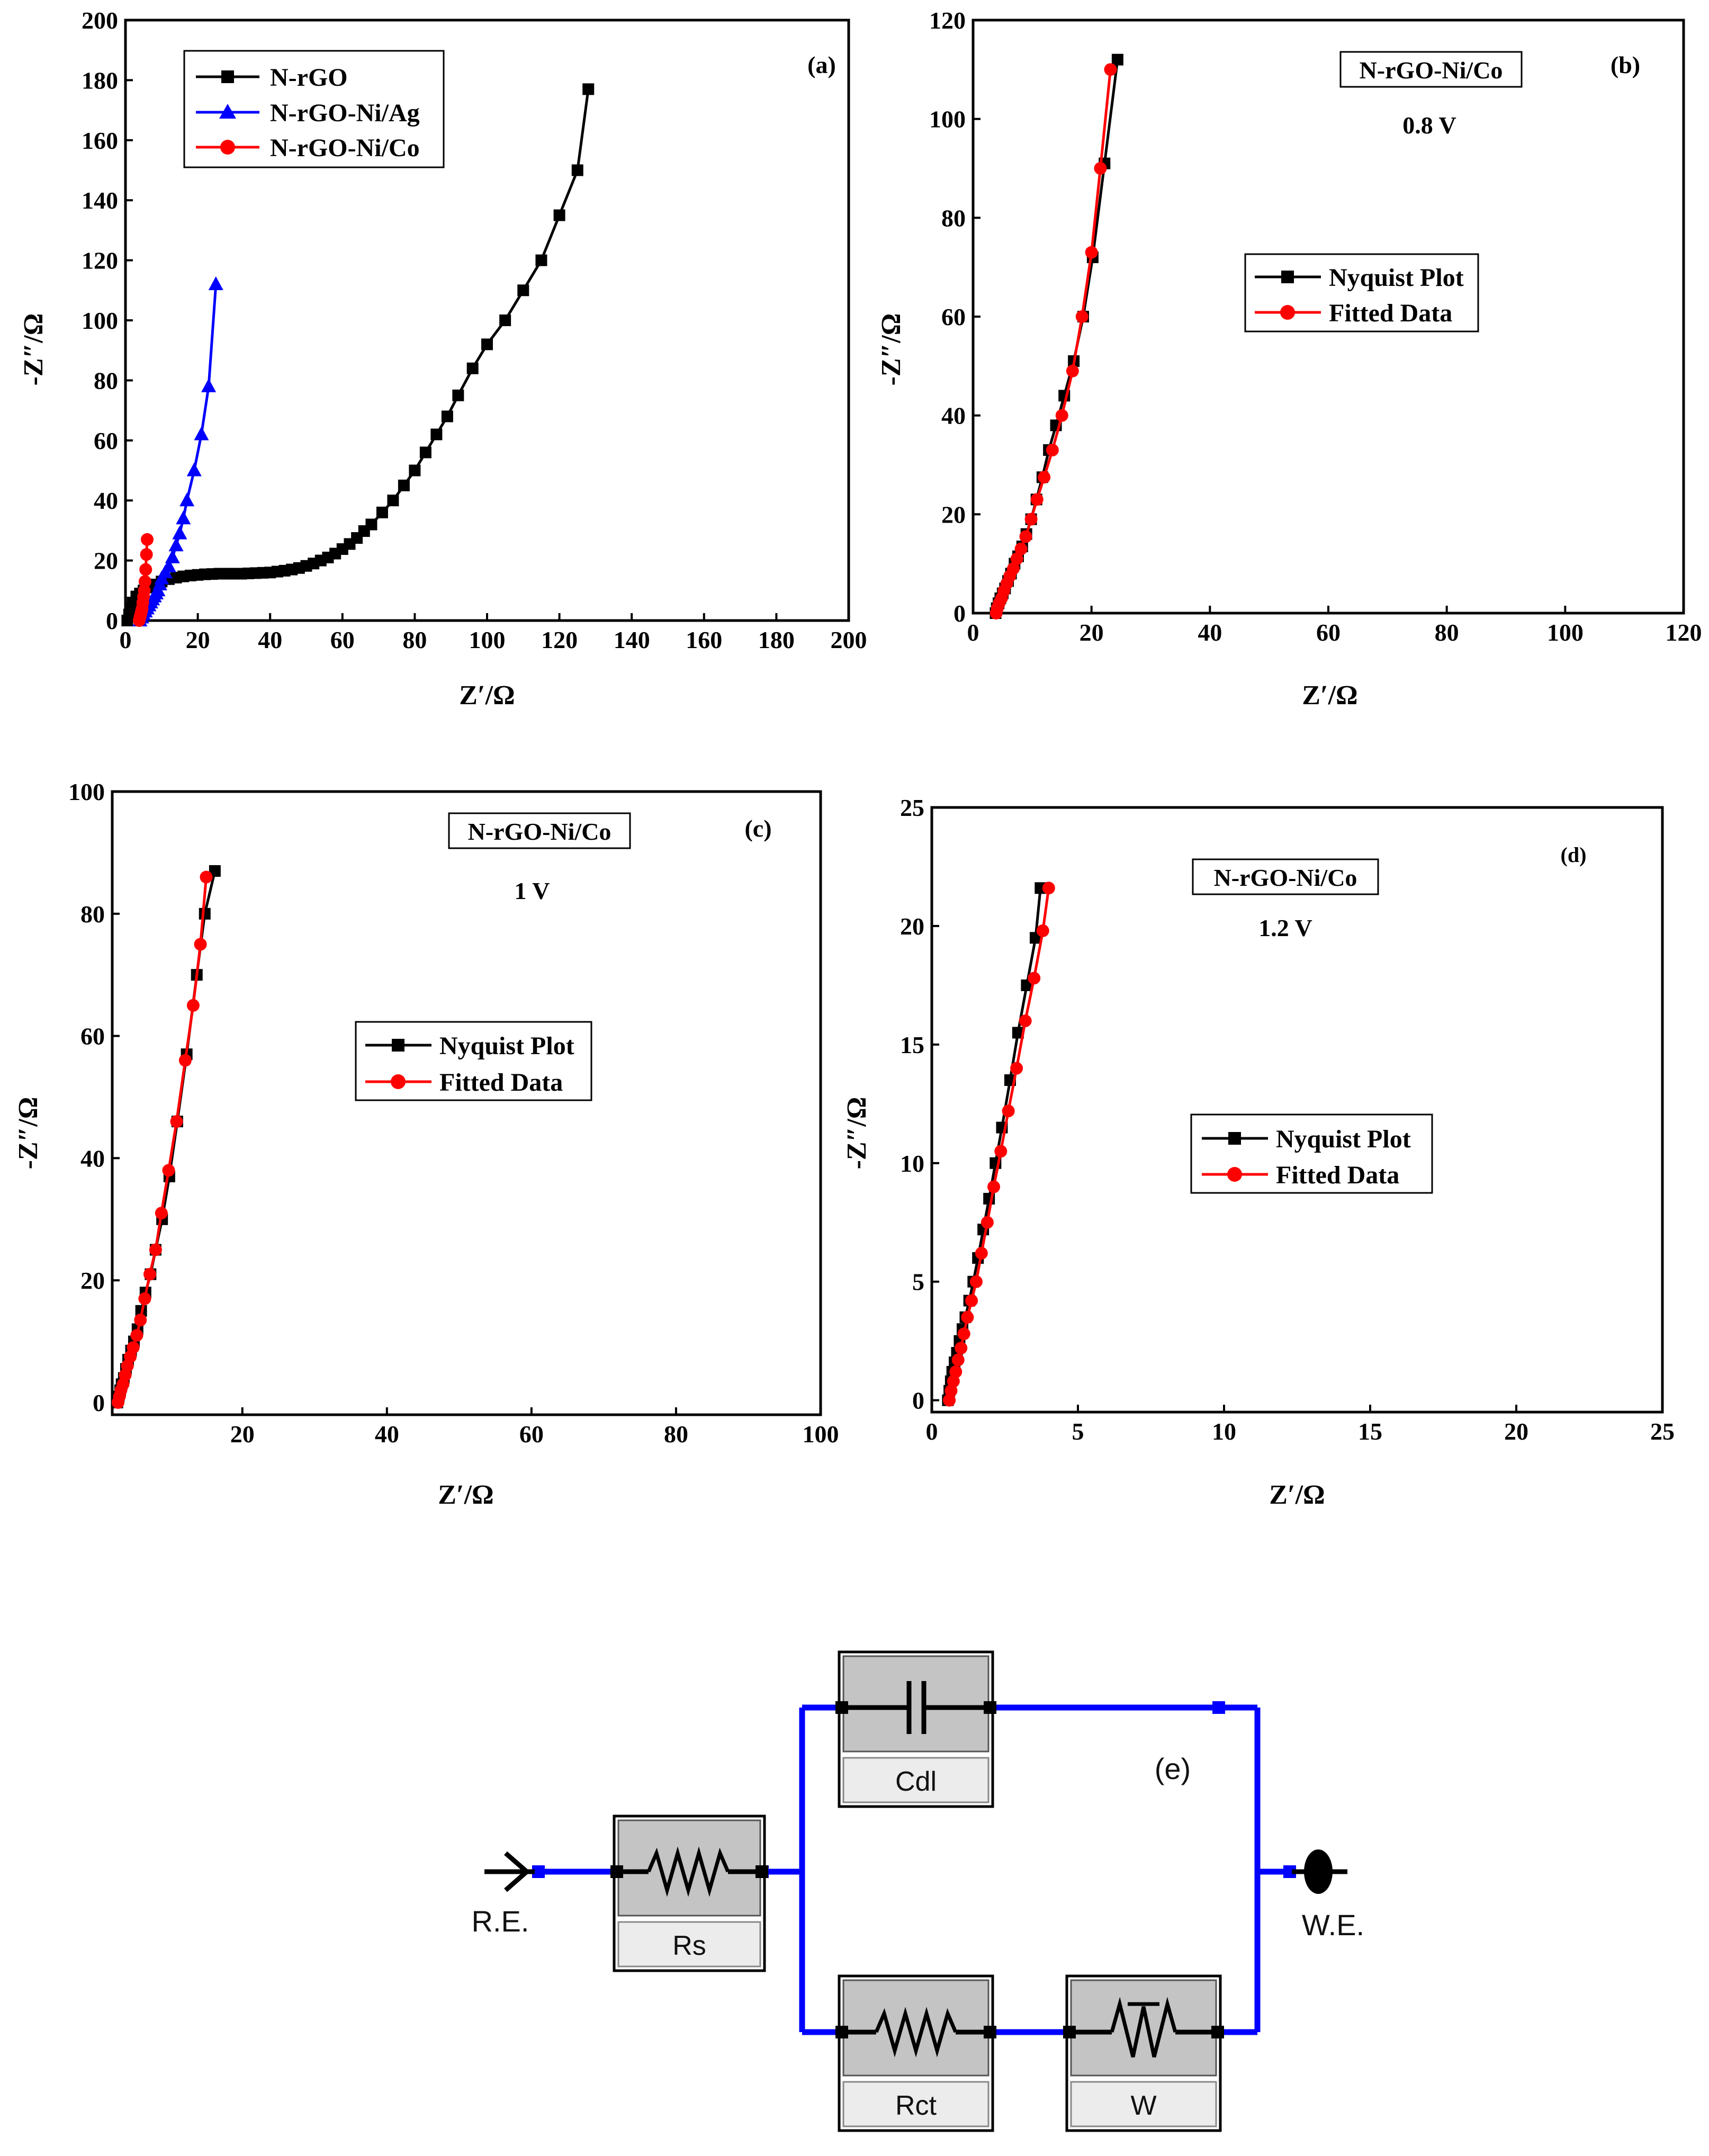 Image resolution: width=1709 pixels, height=2156 pixels. Describe the element at coordinates (1316, 326) in the screenshot. I see `ticks: 0 20 40 60 80 100 120 0 20 40 60 80 100 120` at that location.